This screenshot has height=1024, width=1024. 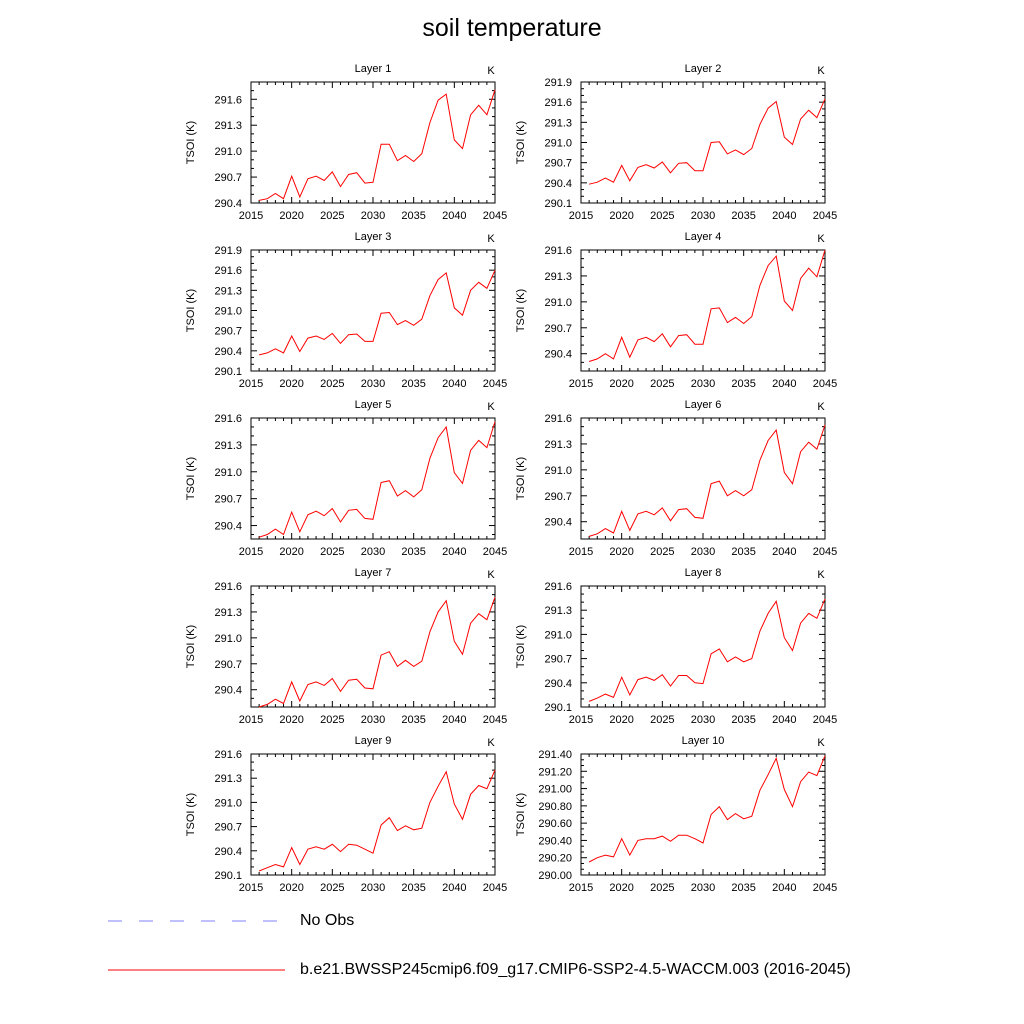 I want to click on panel-title: Layer 1, so click(x=373, y=69).